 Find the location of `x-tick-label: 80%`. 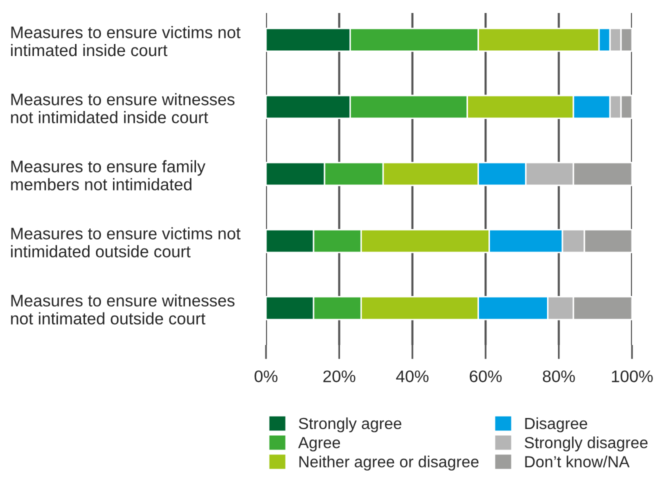

x-tick-label: 80% is located at coordinates (558, 376).